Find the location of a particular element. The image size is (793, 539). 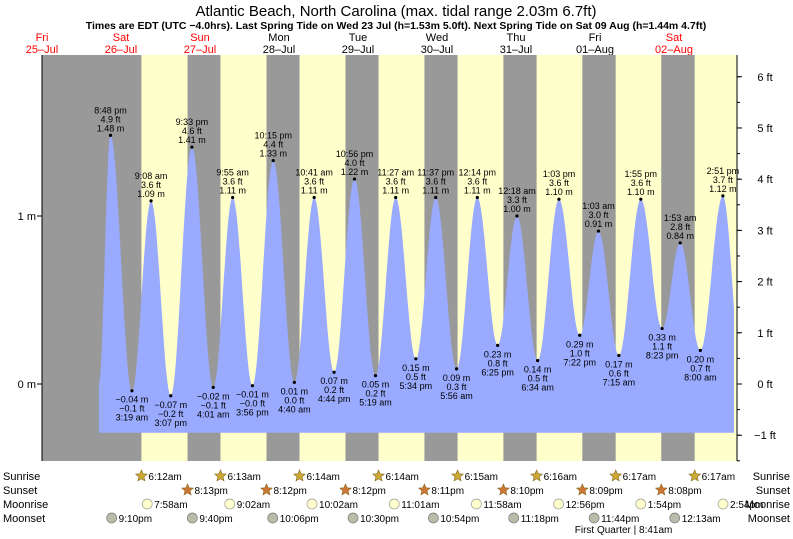

high-tide-label: 4.4 ft is located at coordinates (273, 145).